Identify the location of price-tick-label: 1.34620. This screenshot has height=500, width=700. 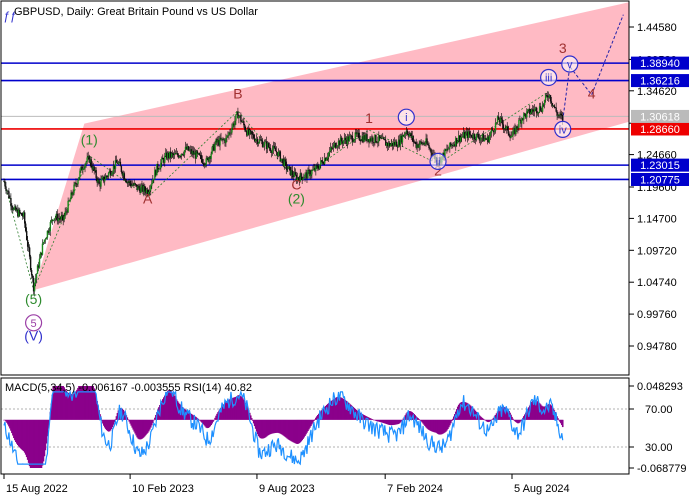
(657, 92).